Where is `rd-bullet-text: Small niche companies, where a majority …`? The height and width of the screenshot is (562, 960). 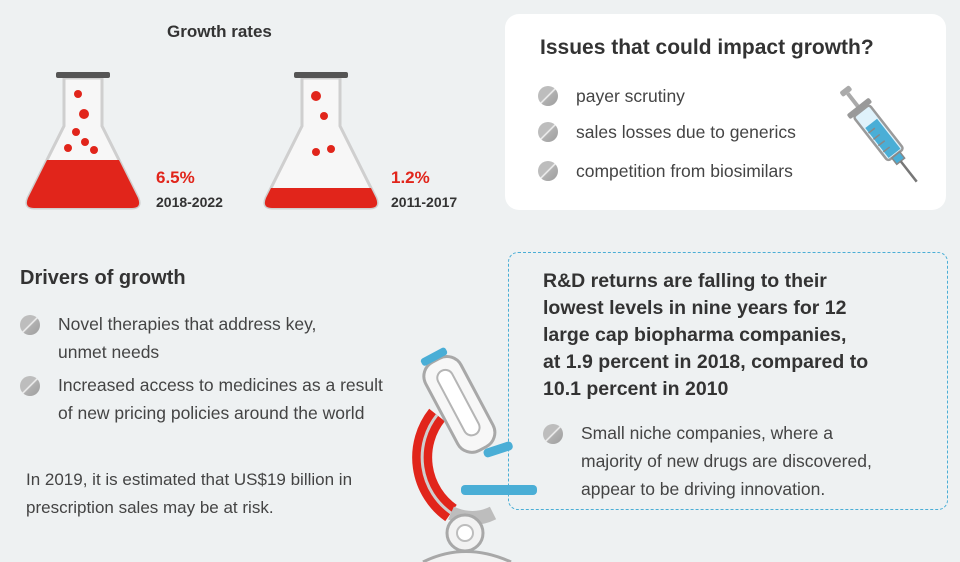 rd-bullet-text: Small niche companies, where a majority … is located at coordinates (726, 461).